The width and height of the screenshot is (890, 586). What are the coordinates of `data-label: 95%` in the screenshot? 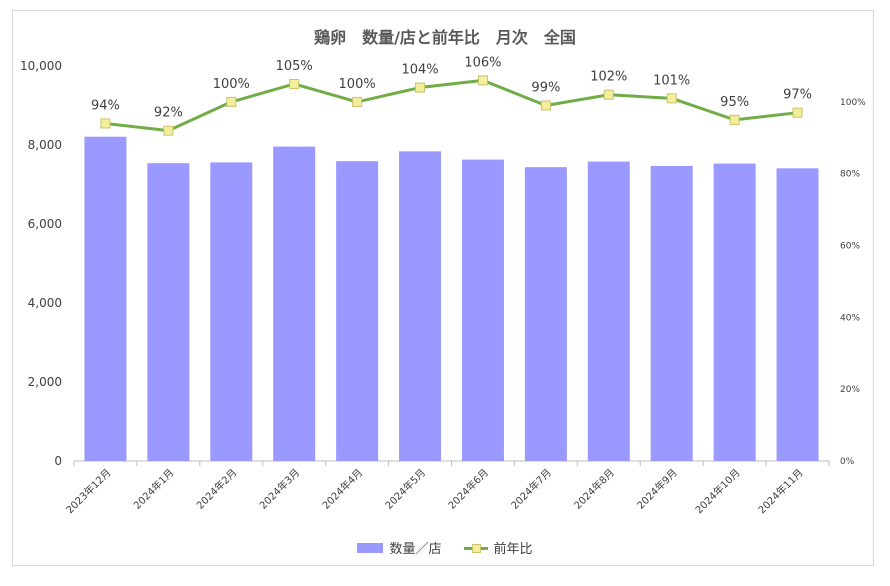 It's located at (734, 102).